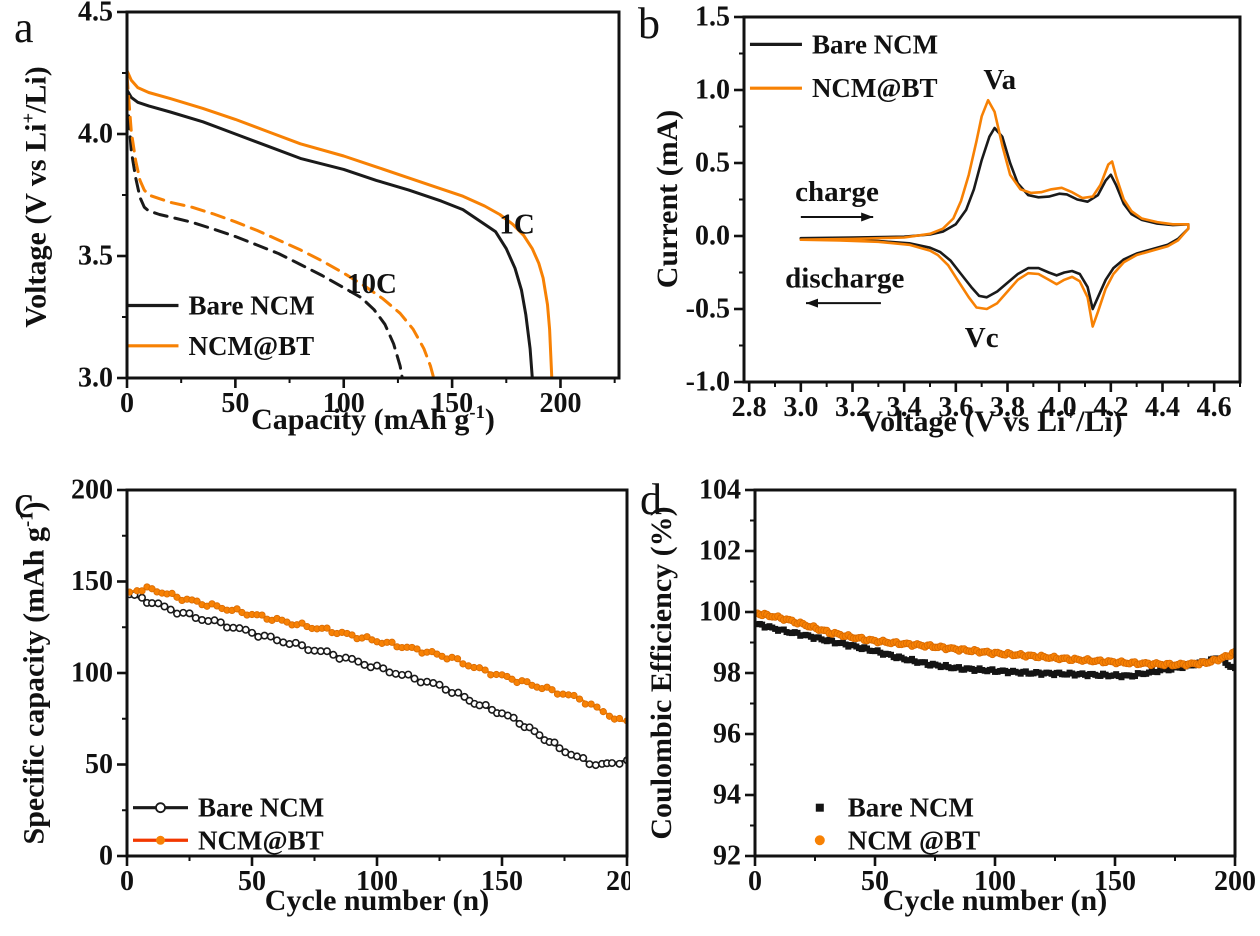 The width and height of the screenshot is (1260, 936). I want to click on svg-text: 3.4, so click(904, 407).